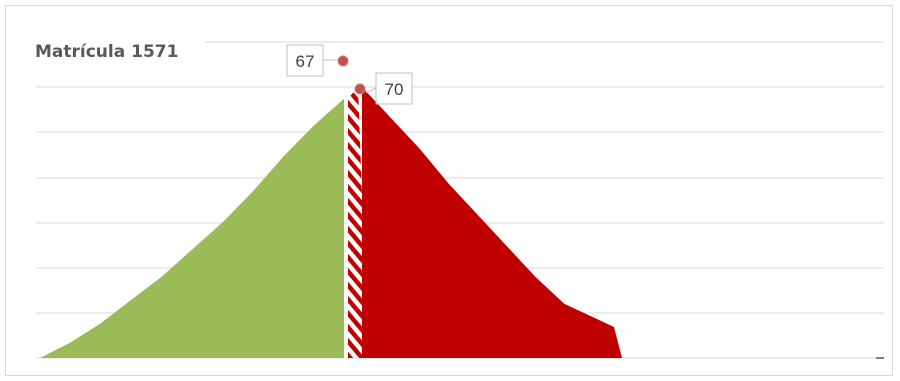  Describe the element at coordinates (107, 52) in the screenshot. I see `chart-title: Matrícula 1571` at that location.